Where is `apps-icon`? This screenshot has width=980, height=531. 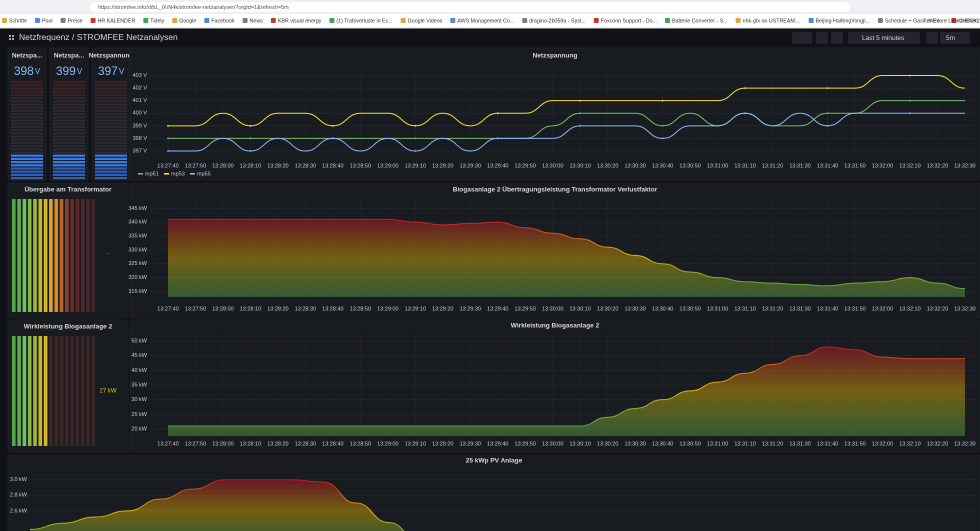
apps-icon is located at coordinates (11, 37).